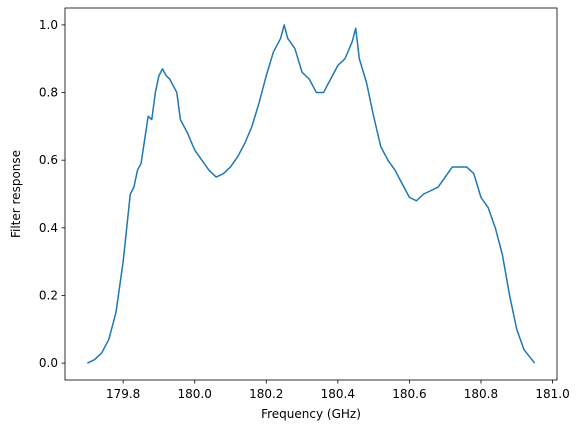 The width and height of the screenshot is (584, 432). I want to click on x-tick-label: 180.6, so click(409, 394).